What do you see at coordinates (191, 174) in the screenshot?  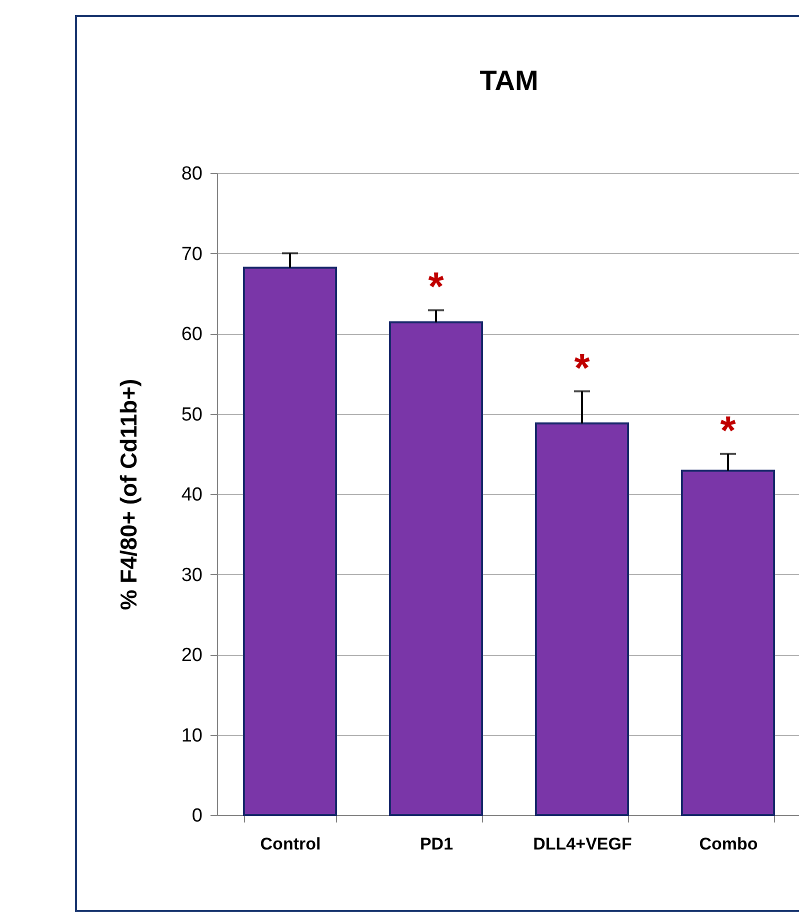 I see `y-tick-label: 80` at bounding box center [191, 174].